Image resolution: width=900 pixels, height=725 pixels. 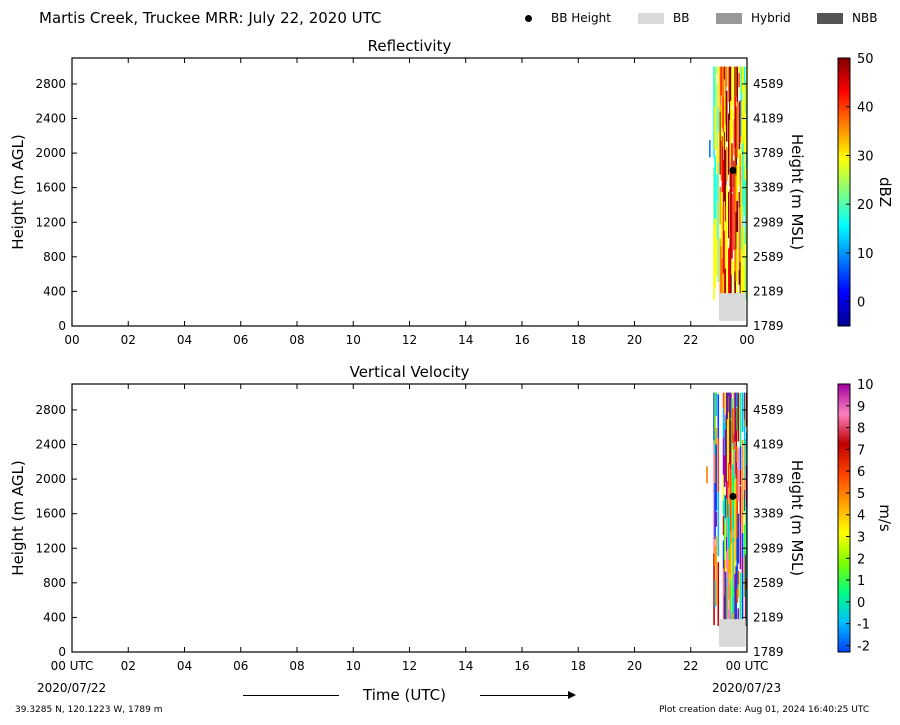 What do you see at coordinates (634, 666) in the screenshot?
I see `x-tick-label: 20` at bounding box center [634, 666].